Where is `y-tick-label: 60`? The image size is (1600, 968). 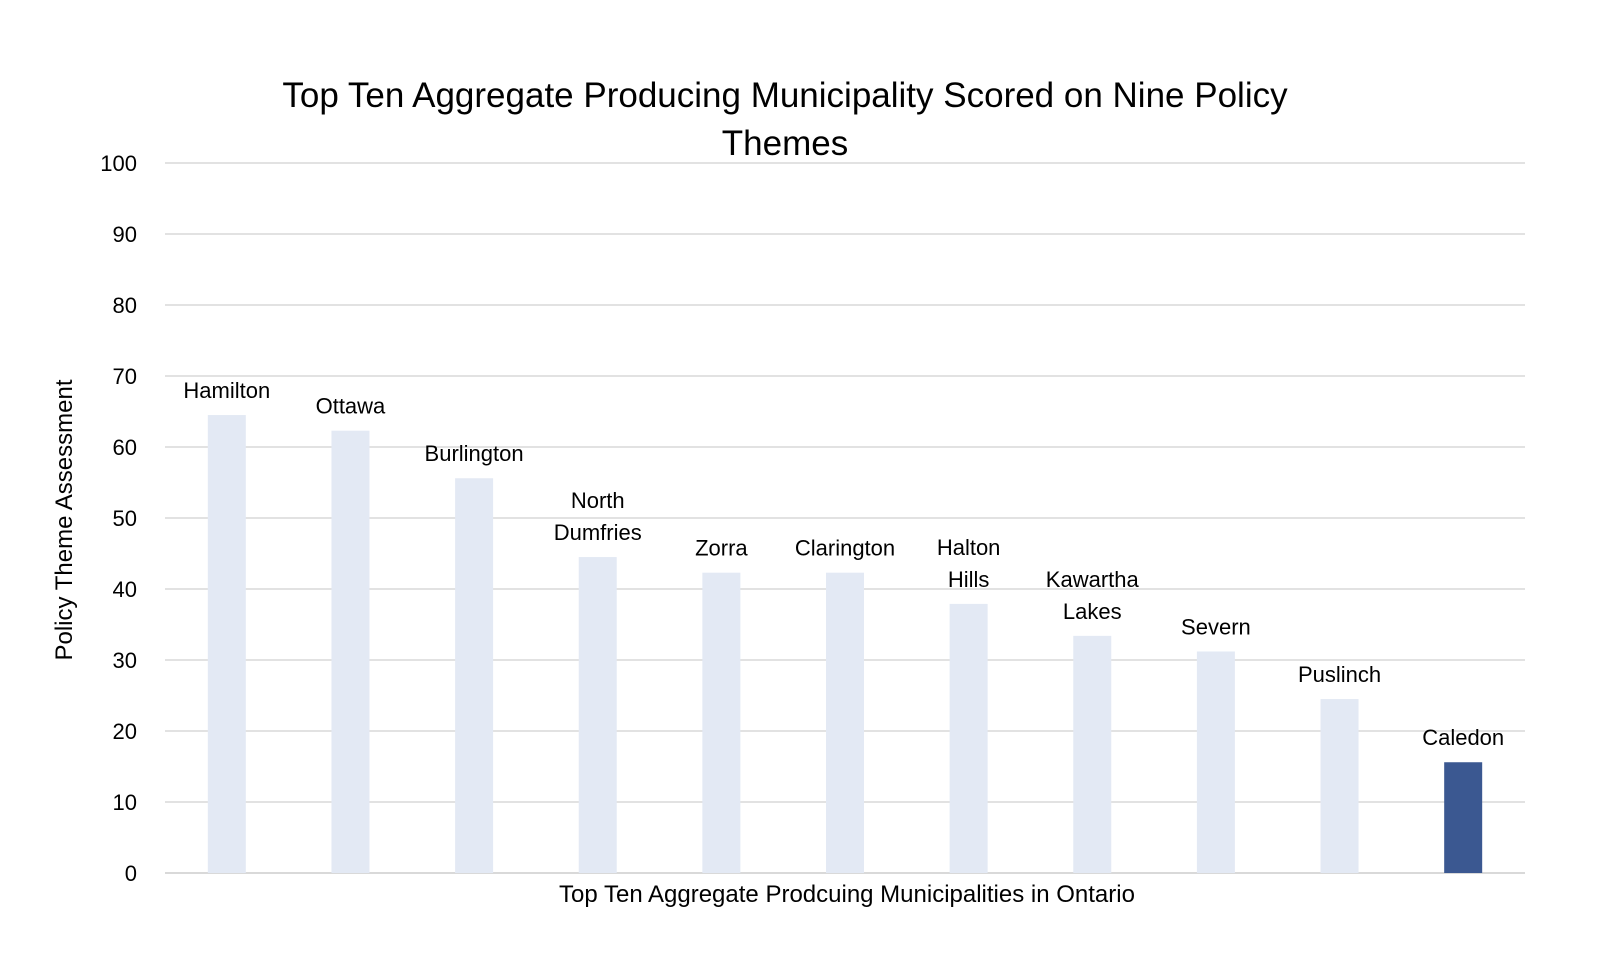
y-tick-label: 60 is located at coordinates (125, 447).